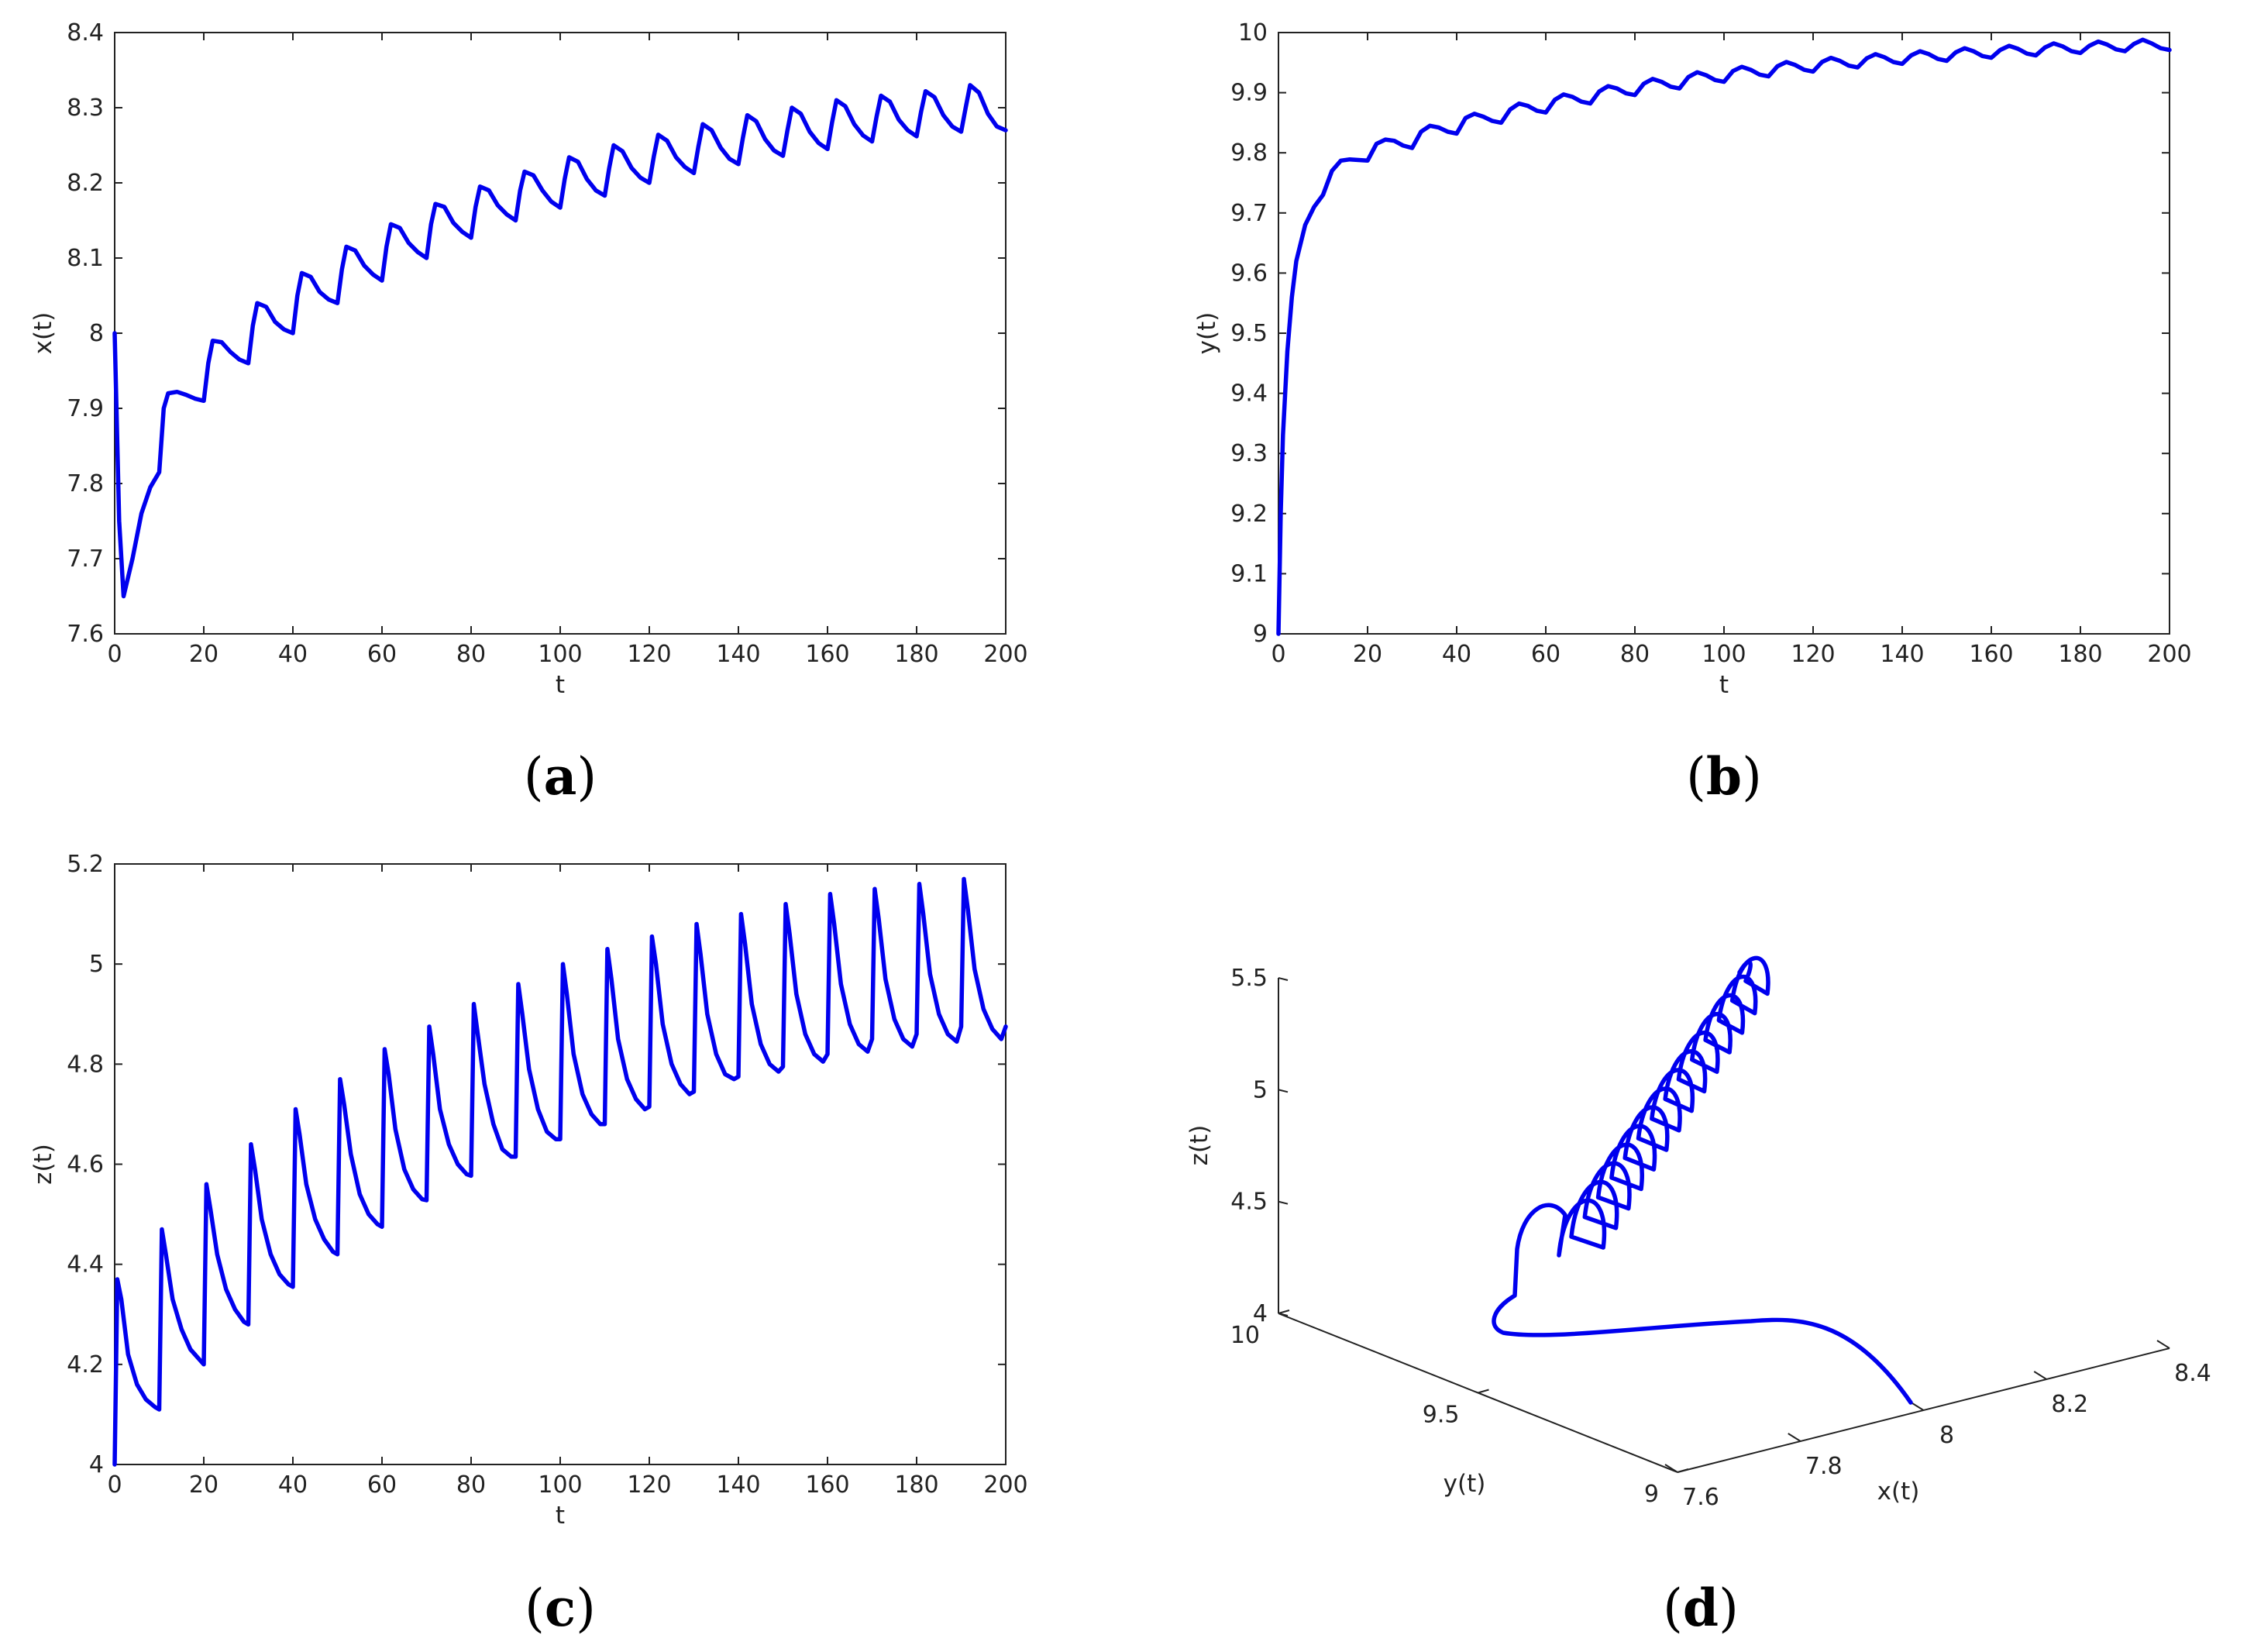 Image resolution: width=2247 pixels, height=1652 pixels. What do you see at coordinates (85, 183) in the screenshot?
I see `y-tick-label: 8.2` at bounding box center [85, 183].